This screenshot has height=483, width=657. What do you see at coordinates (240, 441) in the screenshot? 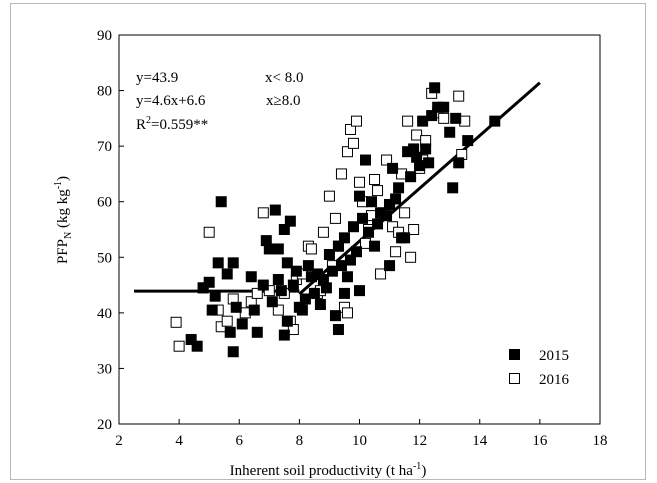
I see `x-tick-label: 6` at bounding box center [240, 441].